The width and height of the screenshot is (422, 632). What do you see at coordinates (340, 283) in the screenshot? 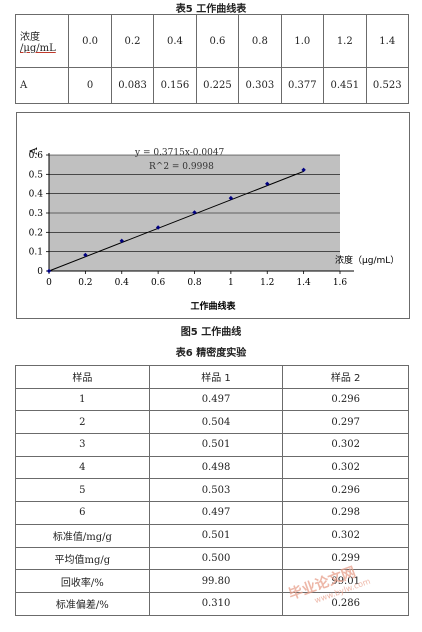
I see `x-tick-label: 1.6` at bounding box center [340, 283].